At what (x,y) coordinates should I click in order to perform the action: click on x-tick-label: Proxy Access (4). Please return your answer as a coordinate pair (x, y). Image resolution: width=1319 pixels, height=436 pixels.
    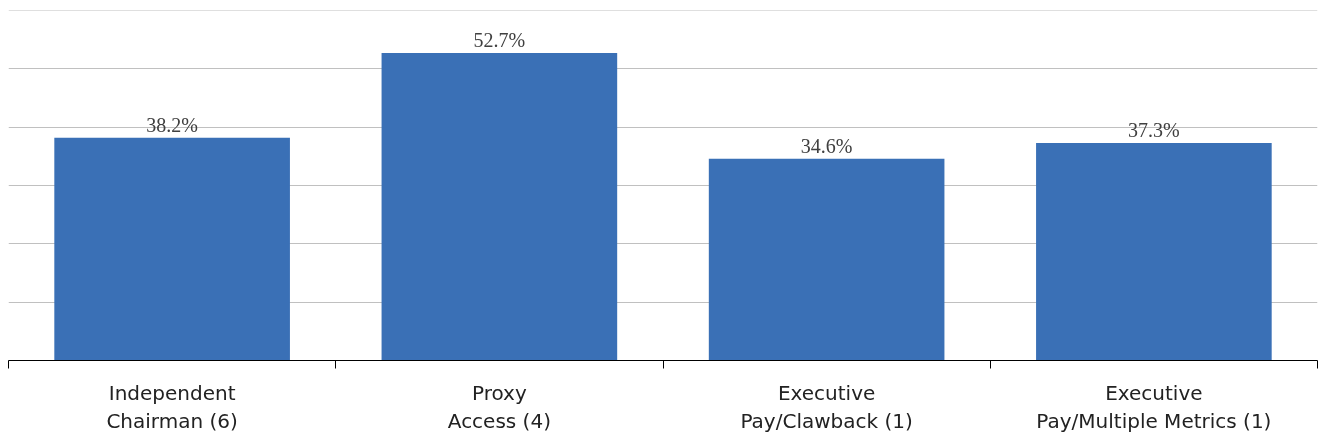
    Looking at the image, I should click on (499, 407).